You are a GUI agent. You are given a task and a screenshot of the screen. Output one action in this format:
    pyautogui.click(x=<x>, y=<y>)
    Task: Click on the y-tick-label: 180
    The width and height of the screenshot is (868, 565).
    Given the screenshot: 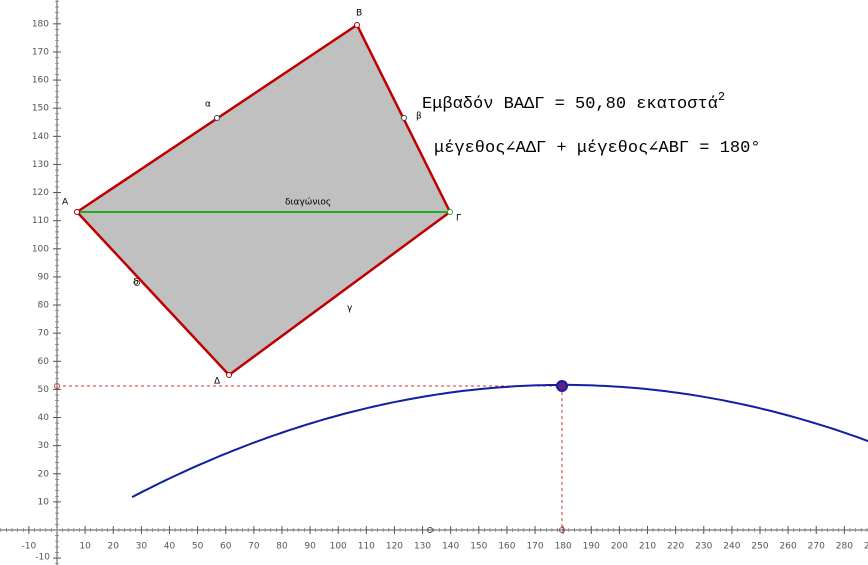 What is the action you would take?
    pyautogui.click(x=40, y=24)
    